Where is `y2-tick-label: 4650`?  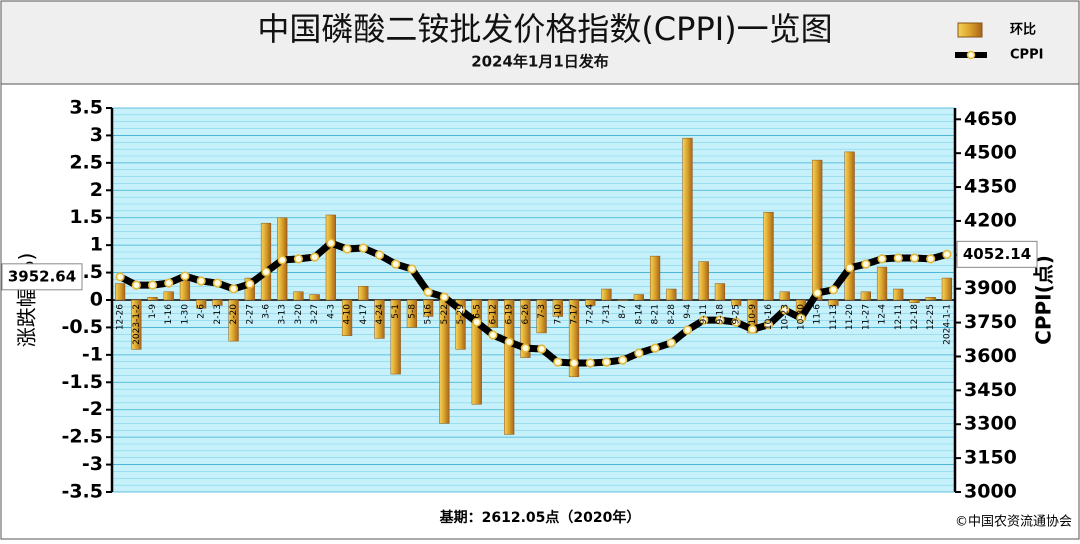
y2-tick-label: 4650 is located at coordinates (990, 119).